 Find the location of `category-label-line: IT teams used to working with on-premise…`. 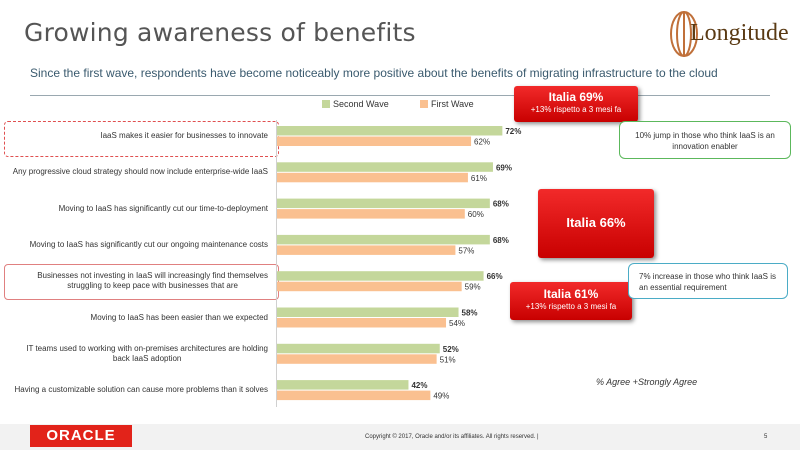

category-label-line: IT teams used to working with on-premise… is located at coordinates (147, 348).